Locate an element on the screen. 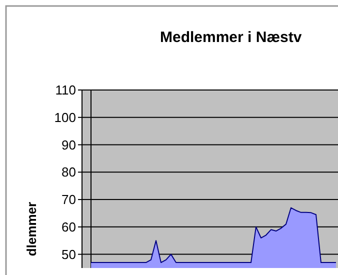  y-tick-label: 100 is located at coordinates (65, 117).